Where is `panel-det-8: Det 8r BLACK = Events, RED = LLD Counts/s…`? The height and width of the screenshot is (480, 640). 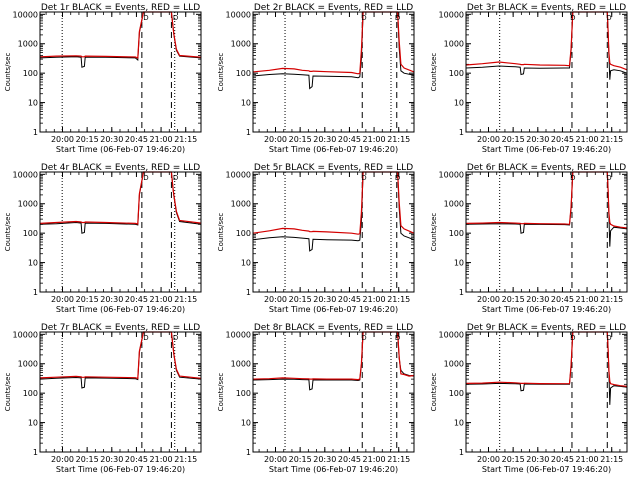
panel-det-8: Det 8r BLACK = Events, RED = LLD Counts/s… is located at coordinates (316, 398).